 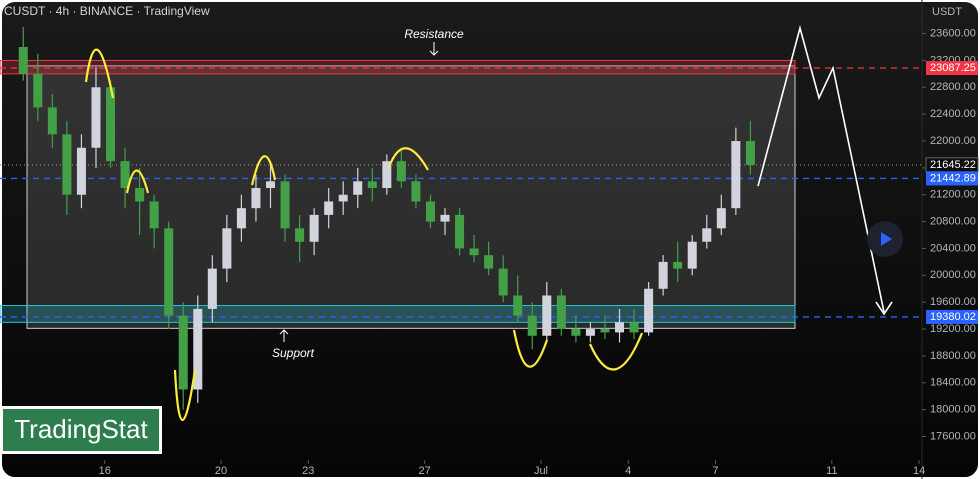 I want to click on y-tick-label: 22000.00, so click(x=953, y=141).